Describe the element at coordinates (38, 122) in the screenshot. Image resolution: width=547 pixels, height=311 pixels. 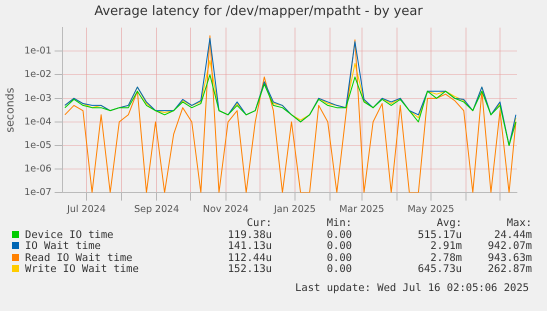
I see `y-tick-label: 1e-04` at that location.